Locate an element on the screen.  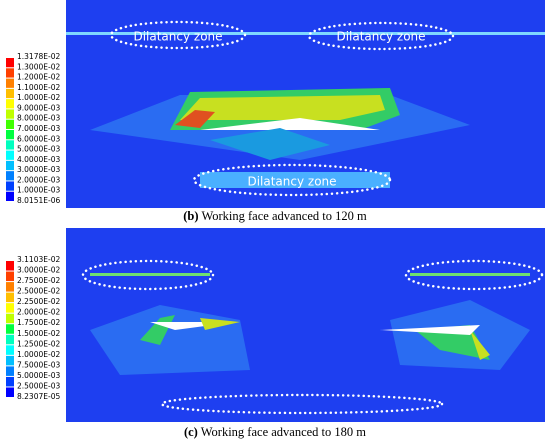
legend-label: 8.0151E-06 is located at coordinates (38, 200).